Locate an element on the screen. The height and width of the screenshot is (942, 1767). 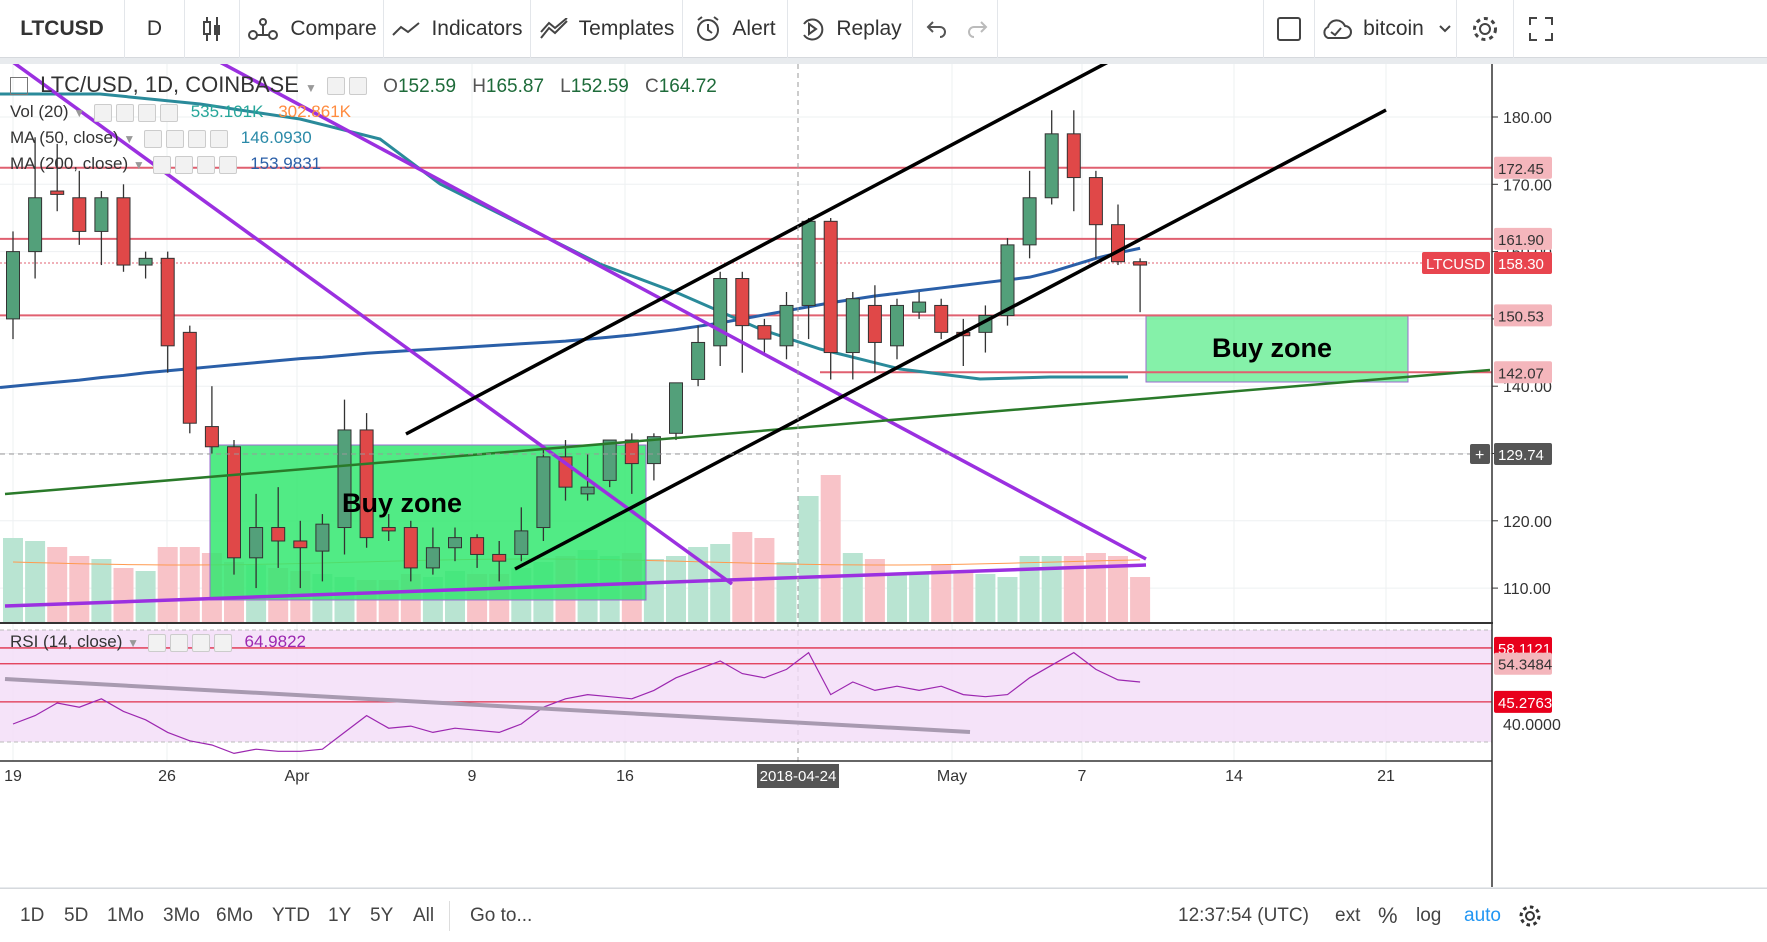
collapse-icon is located at coordinates (19, 86).